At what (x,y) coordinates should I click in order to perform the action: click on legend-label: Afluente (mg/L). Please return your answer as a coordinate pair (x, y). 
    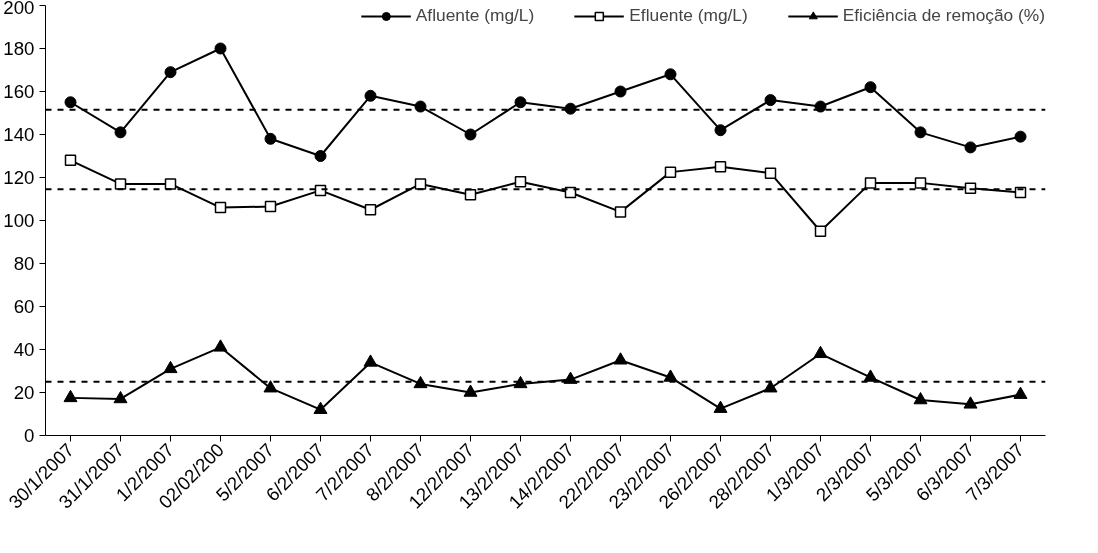
    Looking at the image, I should click on (475, 15).